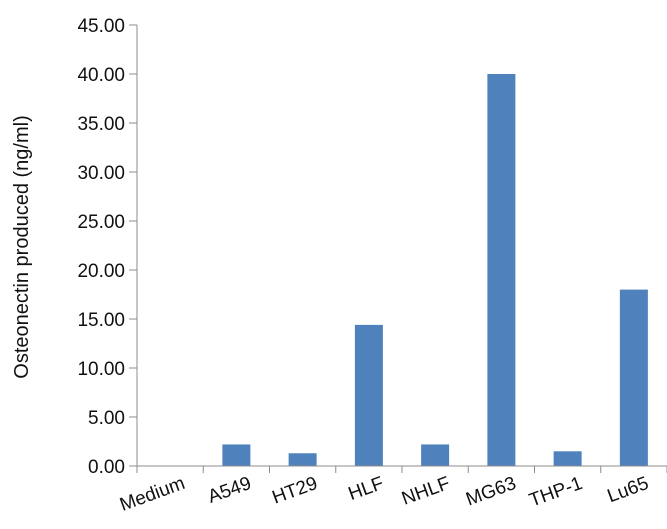 The image size is (667, 529). I want to click on y-tick-label: 20.00, so click(101, 271).